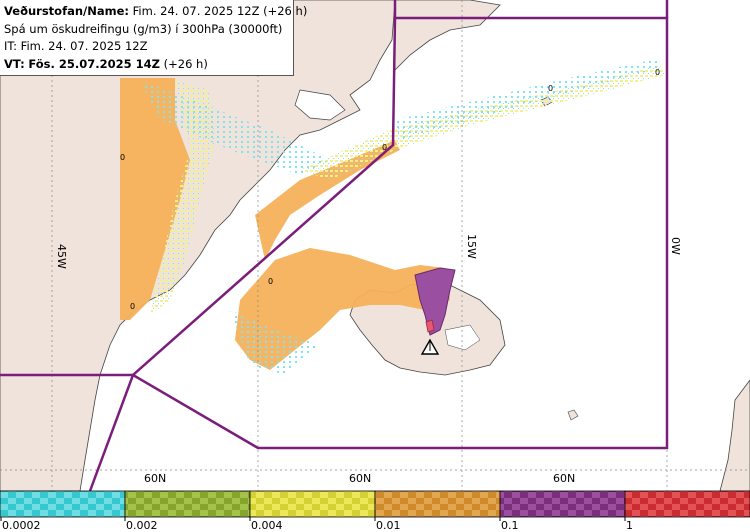 Image resolution: width=750 pixels, height=532 pixels. What do you see at coordinates (235, 127) in the screenshot?
I see `ash-cyan-speckle-north` at bounding box center [235, 127].